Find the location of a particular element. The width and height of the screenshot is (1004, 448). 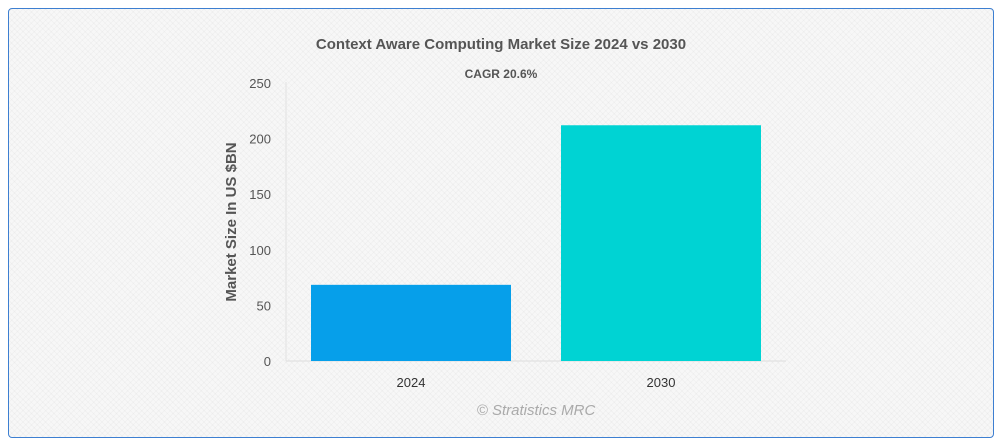

y-tick-label: 0 is located at coordinates (267, 361).